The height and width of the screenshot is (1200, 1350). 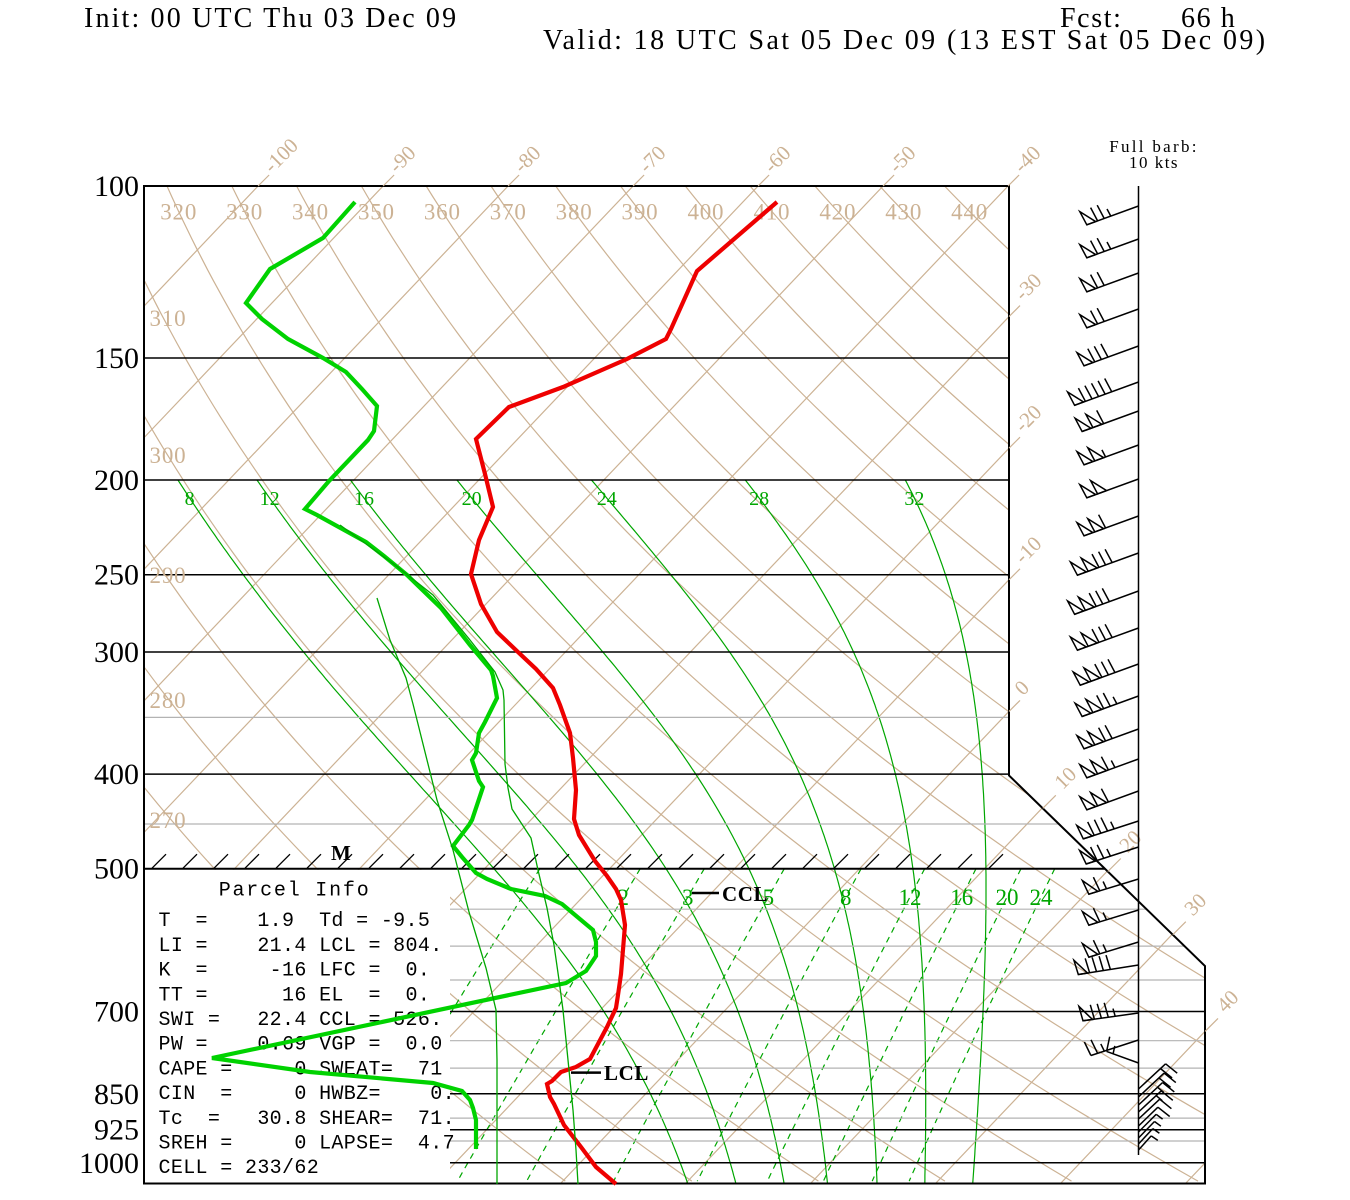 What do you see at coordinates (116, 480) in the screenshot?
I see `svg-text: 200` at bounding box center [116, 480].